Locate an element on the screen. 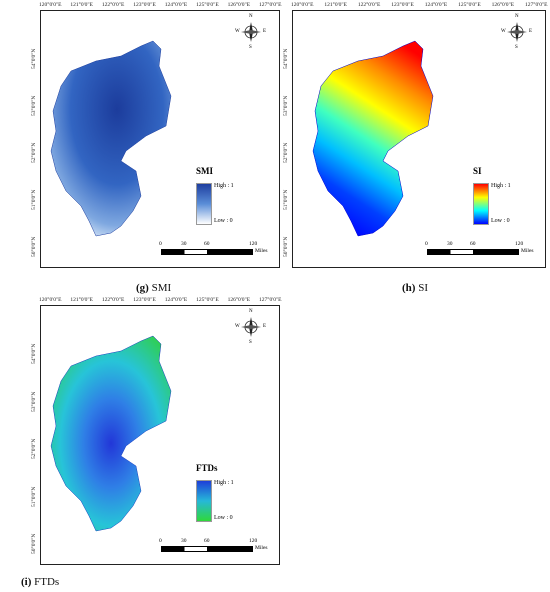 Image resolution: width=550 pixels, height=592 pixels. caption-i: (i) FTDs is located at coordinates (40, 582).